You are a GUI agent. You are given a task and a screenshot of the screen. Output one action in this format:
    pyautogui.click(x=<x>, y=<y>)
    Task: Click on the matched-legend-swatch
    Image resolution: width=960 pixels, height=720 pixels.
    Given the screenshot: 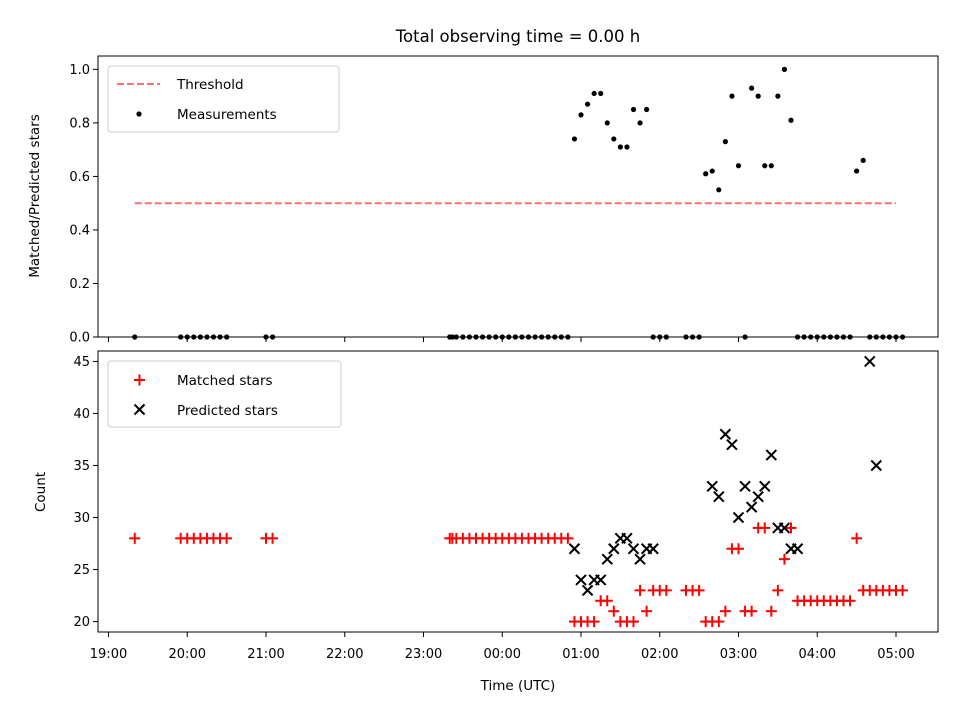 What is the action you would take?
    pyautogui.click(x=139, y=380)
    